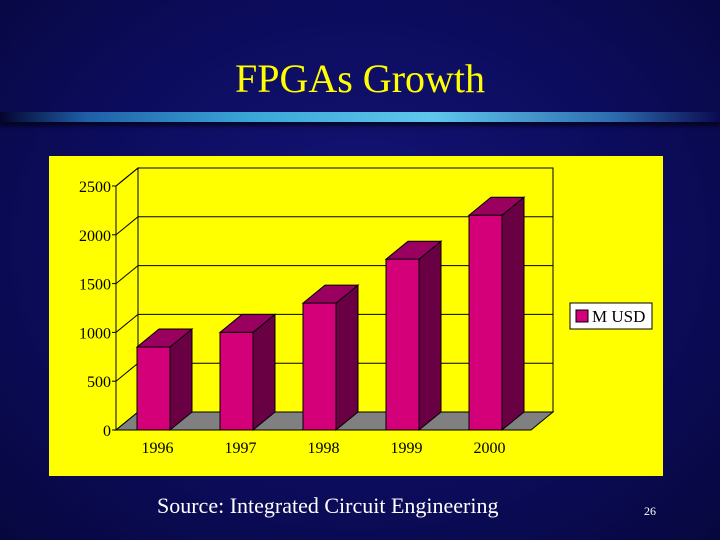  Describe the element at coordinates (650, 511) in the screenshot. I see `page-number: 26` at that location.